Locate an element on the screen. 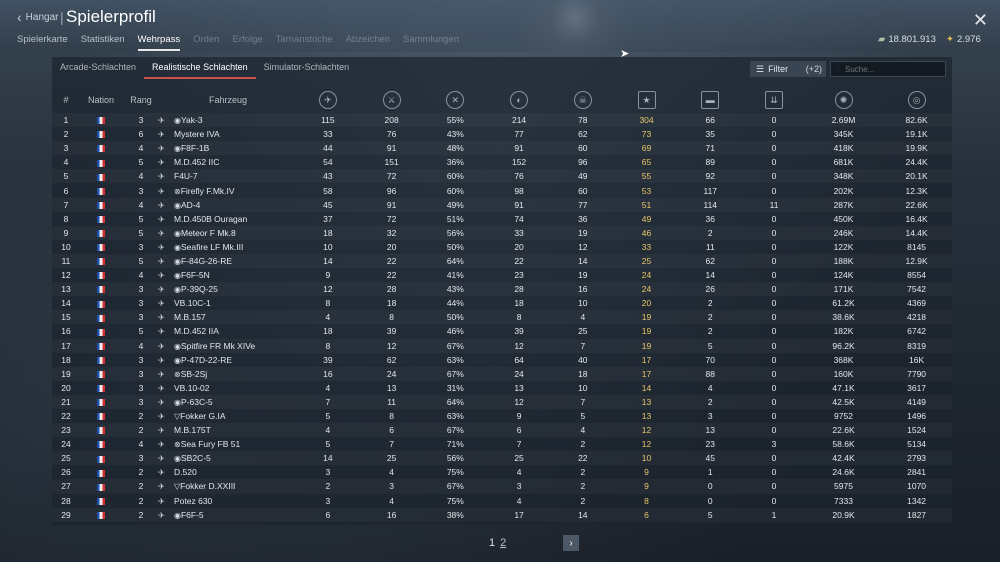  tab-7: Sammlungen is located at coordinates (431, 39).